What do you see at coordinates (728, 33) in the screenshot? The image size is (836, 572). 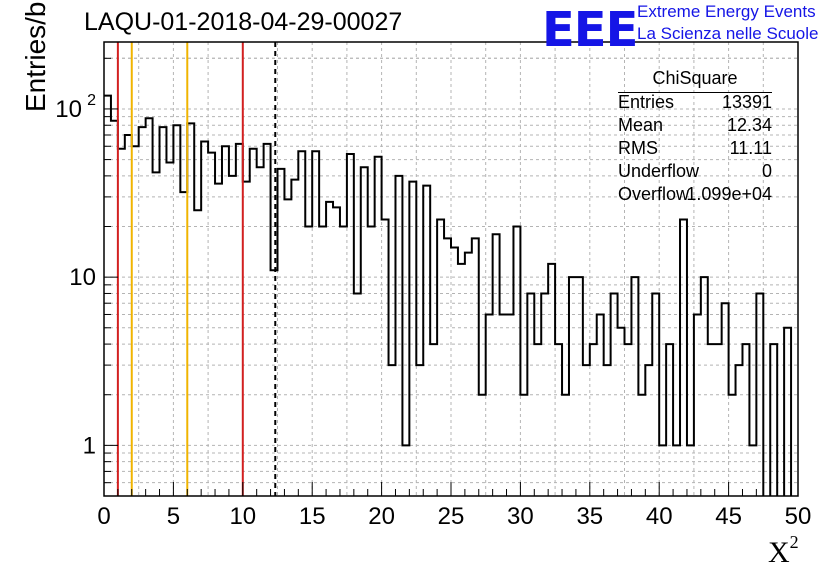 I see `org-name-line2: La Scienza nelle Scuole` at bounding box center [728, 33].